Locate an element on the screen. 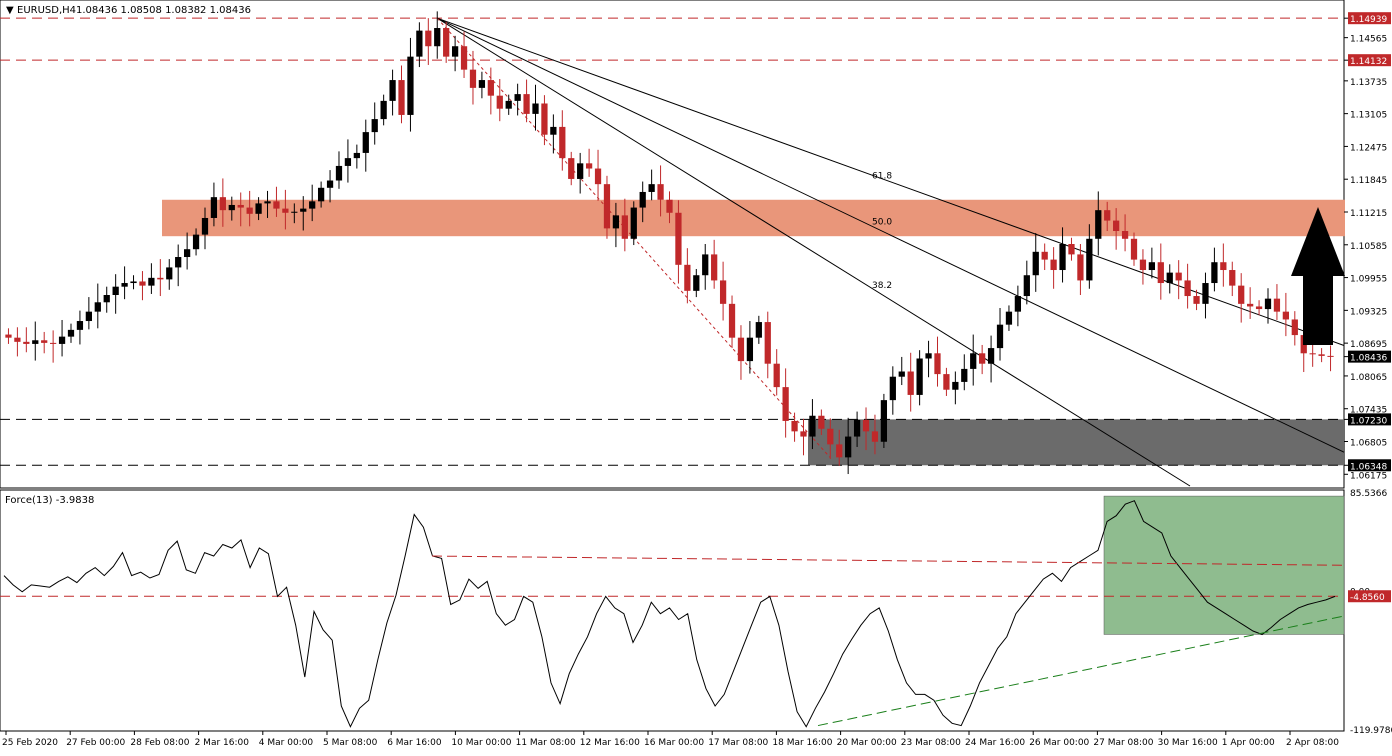 This screenshot has width=1392, height=756. time-tick-label: 23 Mar 08:00 is located at coordinates (931, 743).